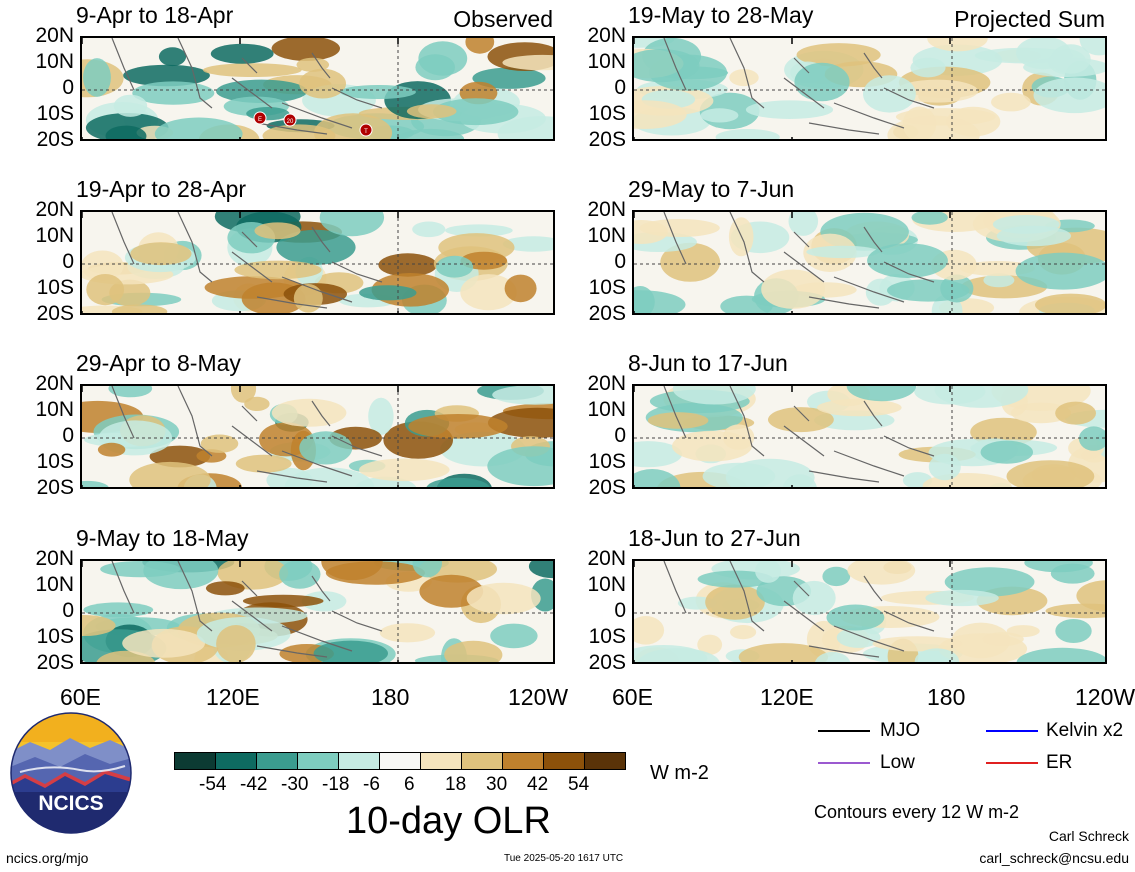 The width and height of the screenshot is (1135, 872). I want to click on ncics-logo: NCICS, so click(71, 773).